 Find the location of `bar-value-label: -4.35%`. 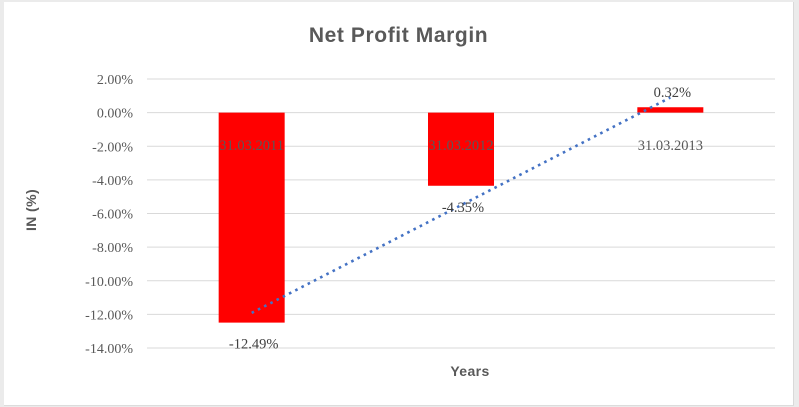

bar-value-label: -4.35% is located at coordinates (463, 208).